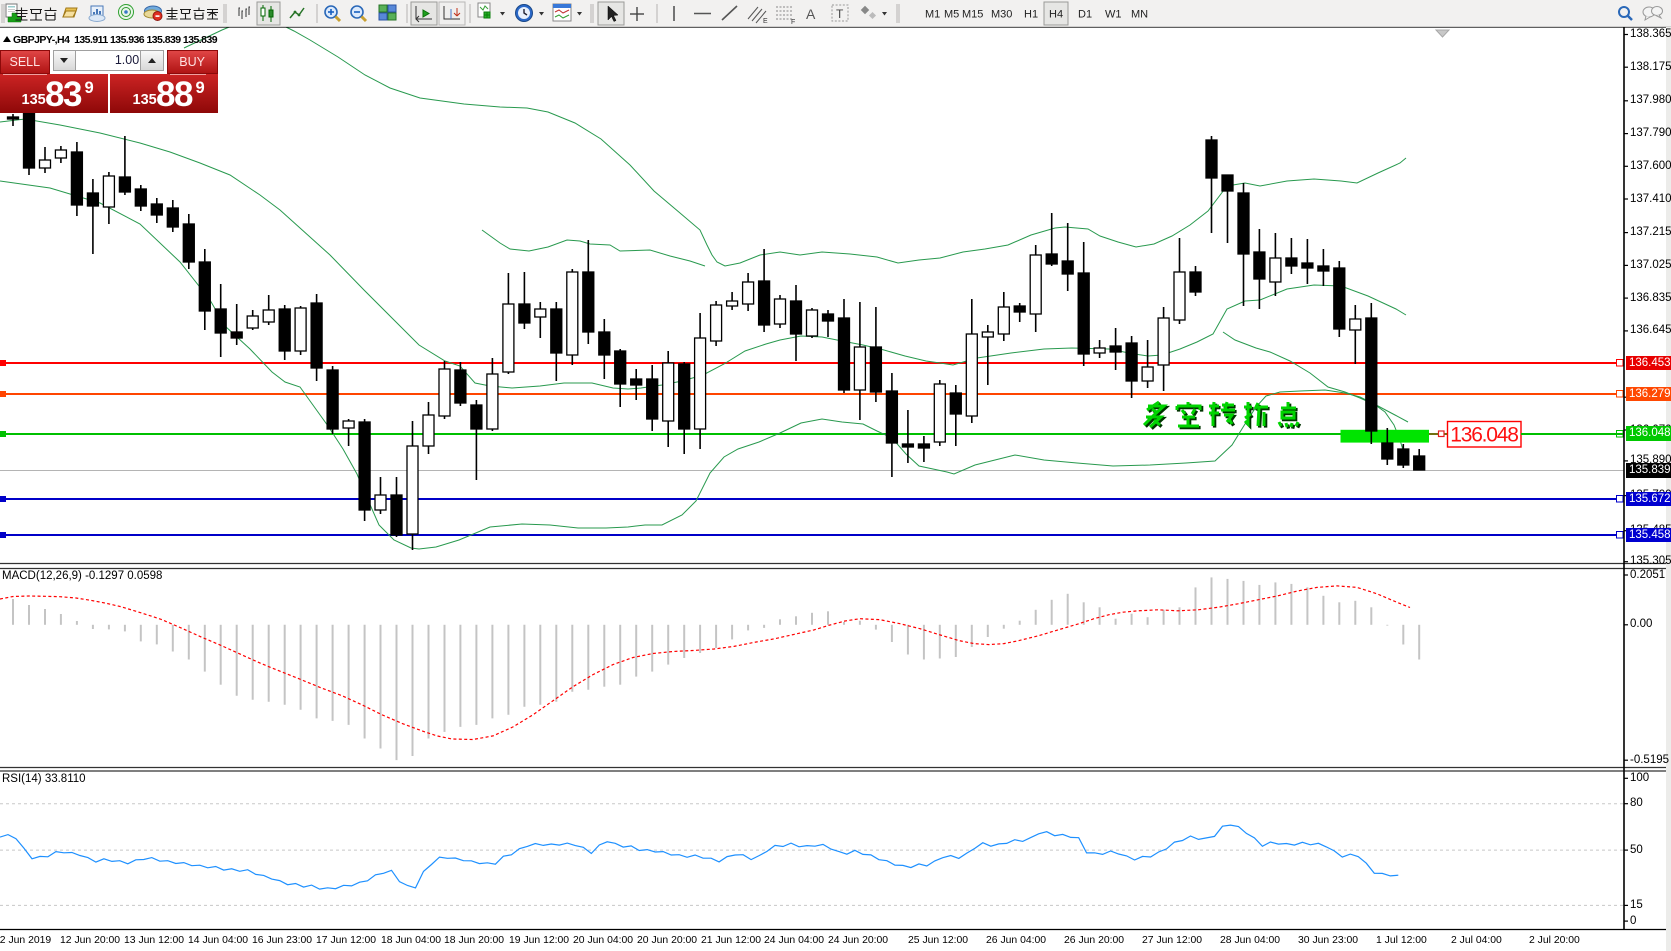 This screenshot has height=951, width=1671. Describe the element at coordinates (1031, 15) in the screenshot. I see `svg-text: H1` at that location.